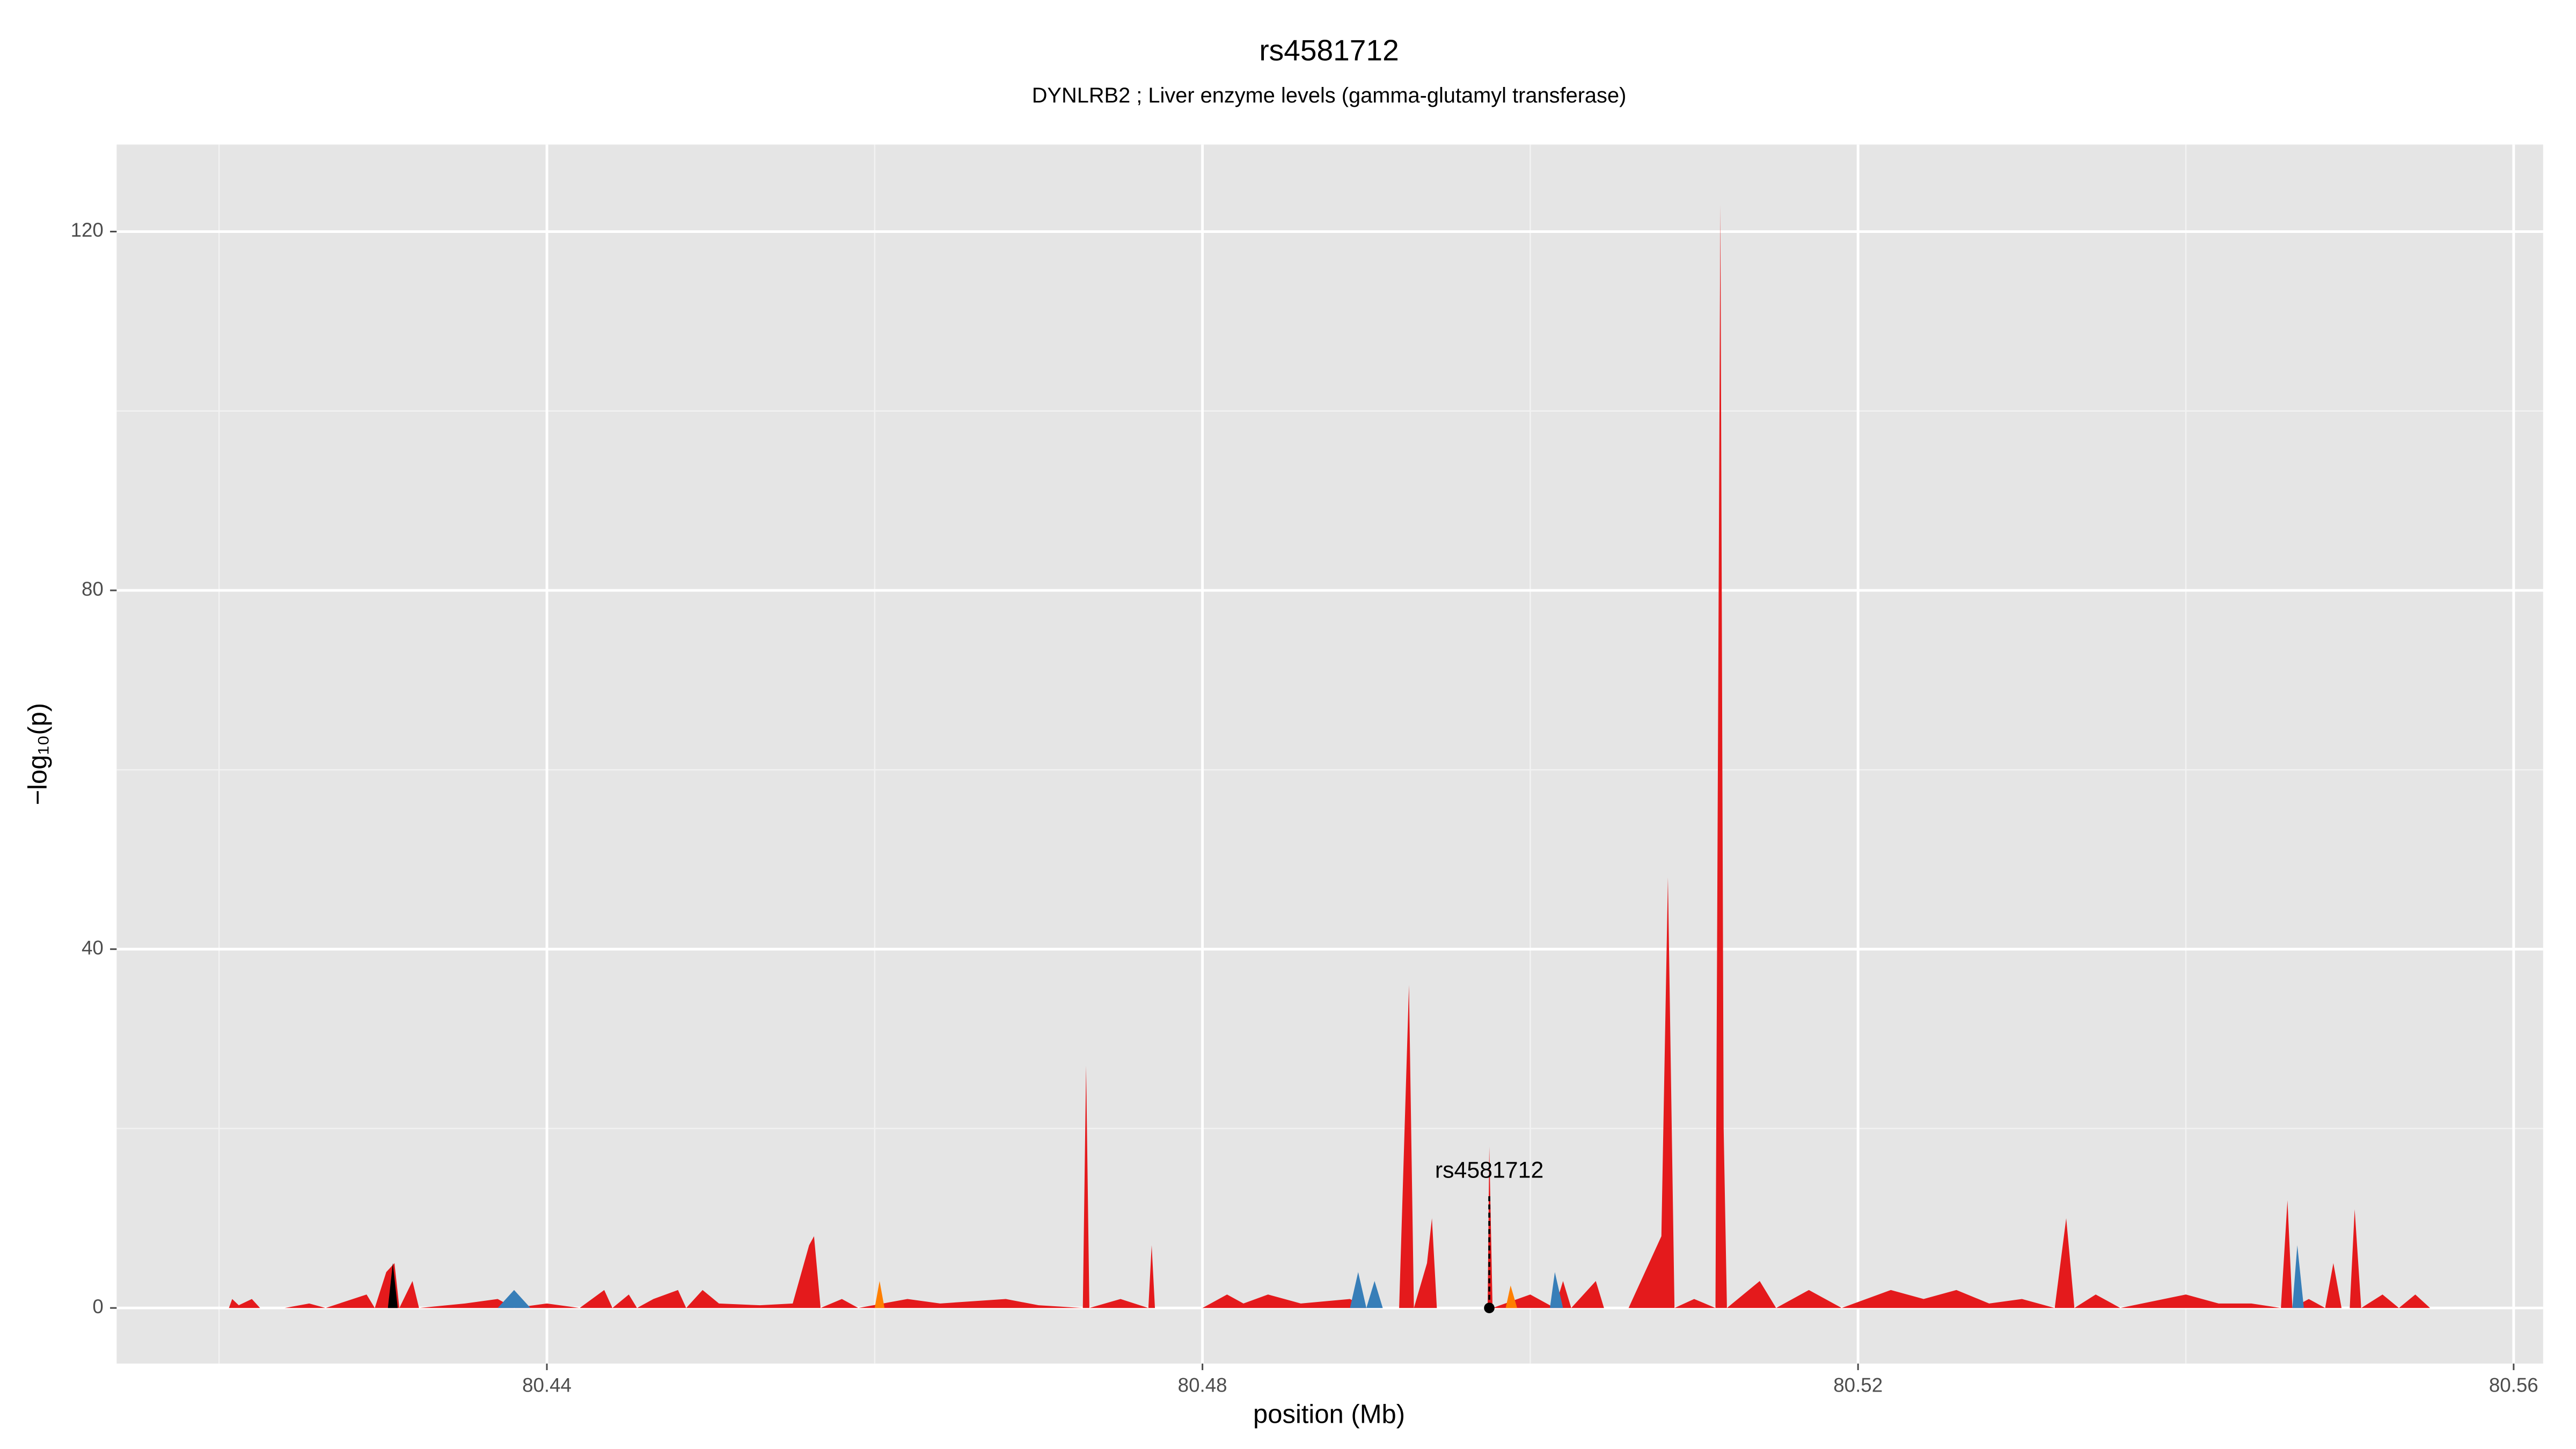 Image resolution: width=2576 pixels, height=1449 pixels. Describe the element at coordinates (1329, 1414) in the screenshot. I see `x-axis-label: position (Mb)` at that location.